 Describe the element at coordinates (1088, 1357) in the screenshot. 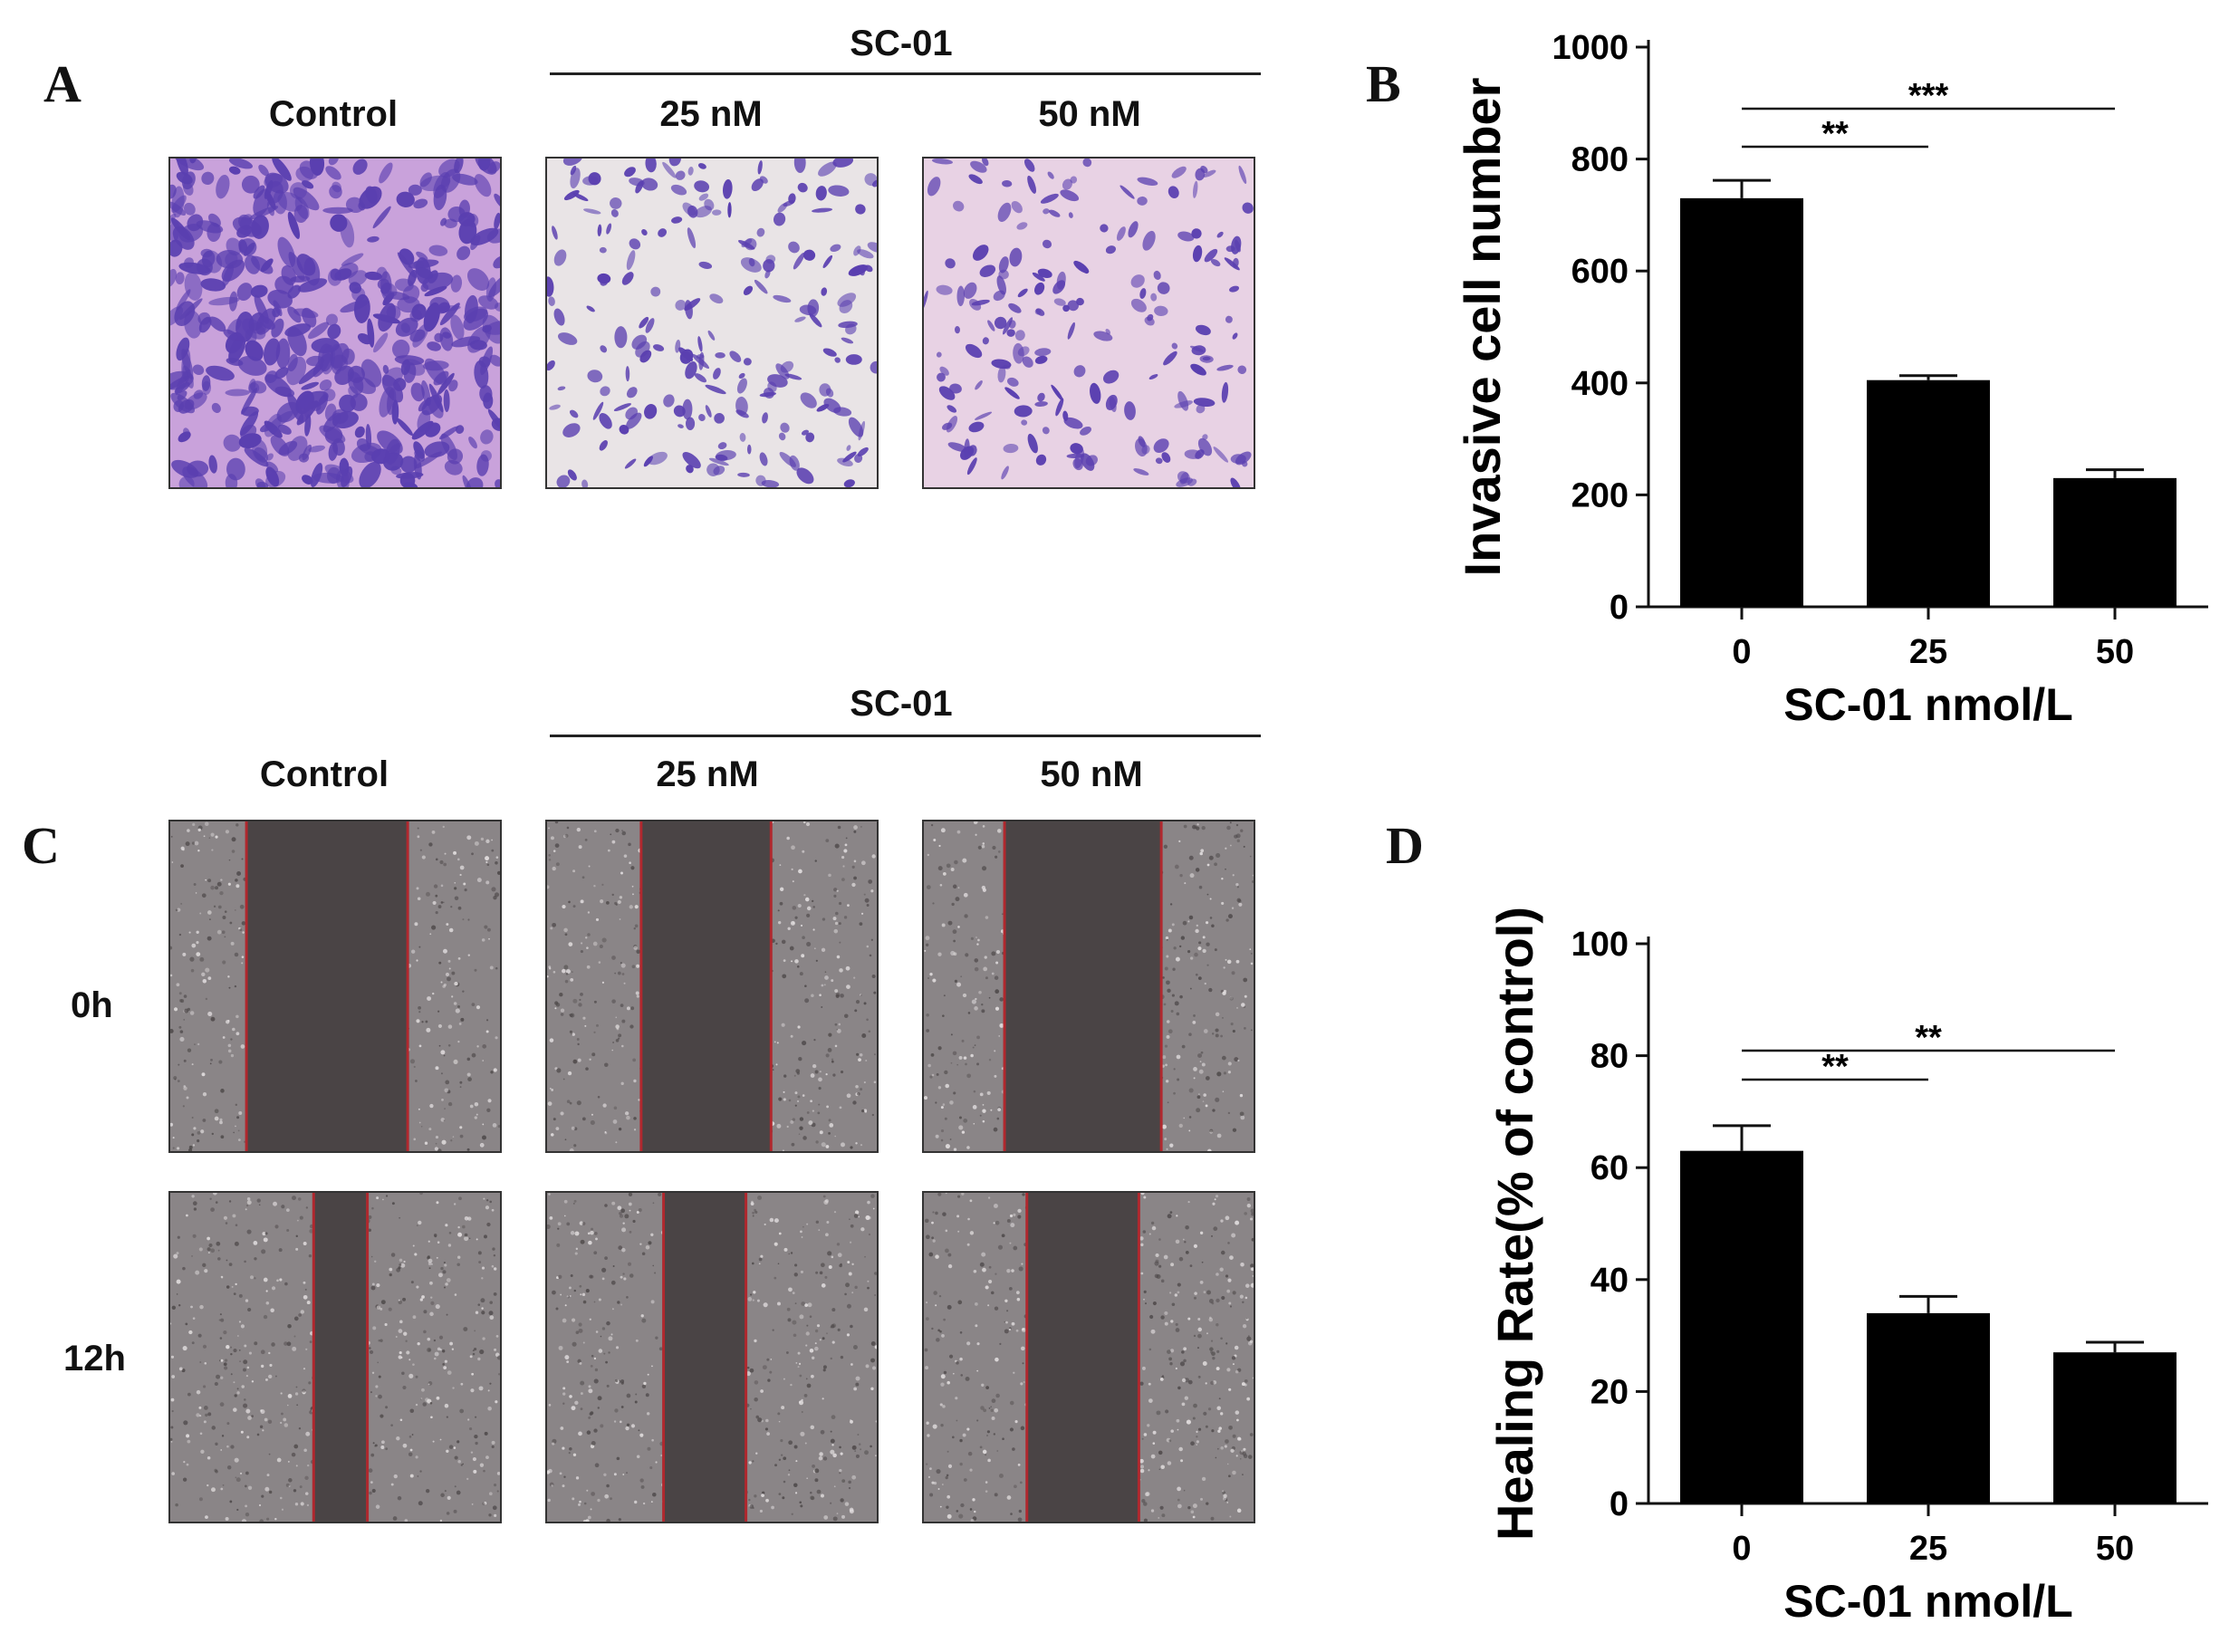

I see `wound-image-50nm-12h` at that location.